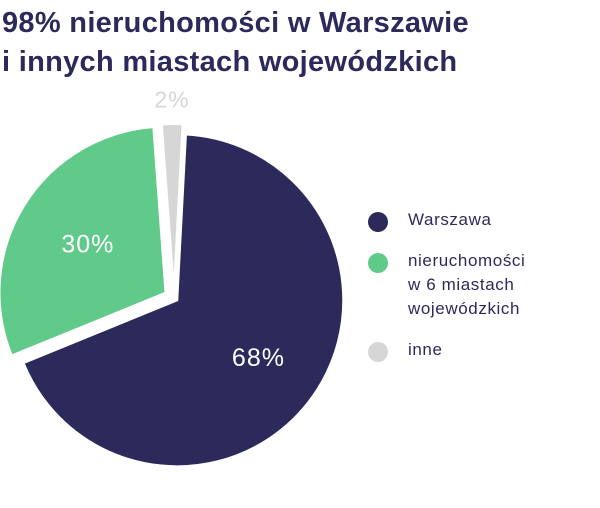 The image size is (600, 508). Describe the element at coordinates (87, 245) in the screenshot. I see `pie-slice-label-2: 30%` at that location.